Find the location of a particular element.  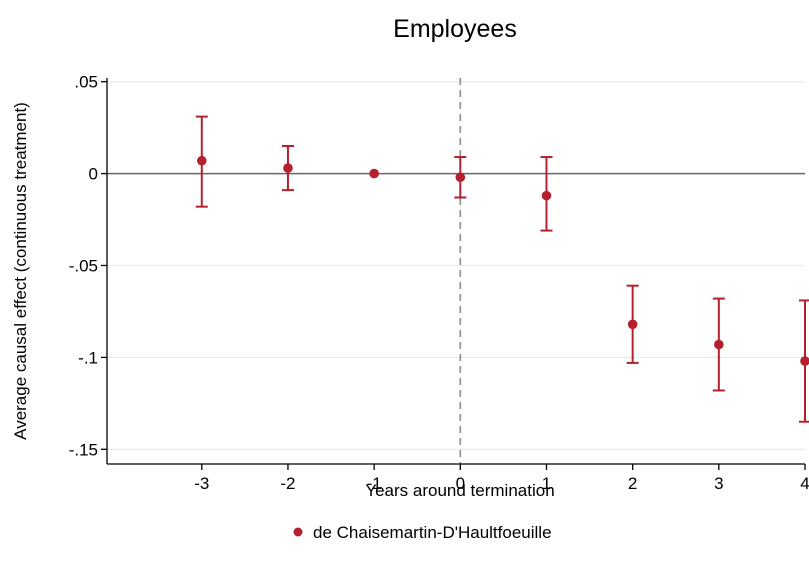

y-tick-label: -.15 is located at coordinates (83, 449).